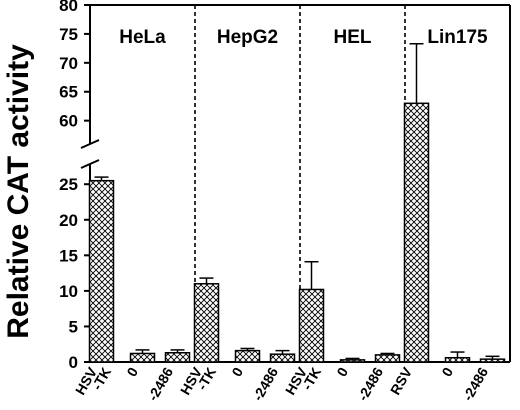 The width and height of the screenshot is (520, 410). I want to click on y-tick-label: 70, so click(68, 63).